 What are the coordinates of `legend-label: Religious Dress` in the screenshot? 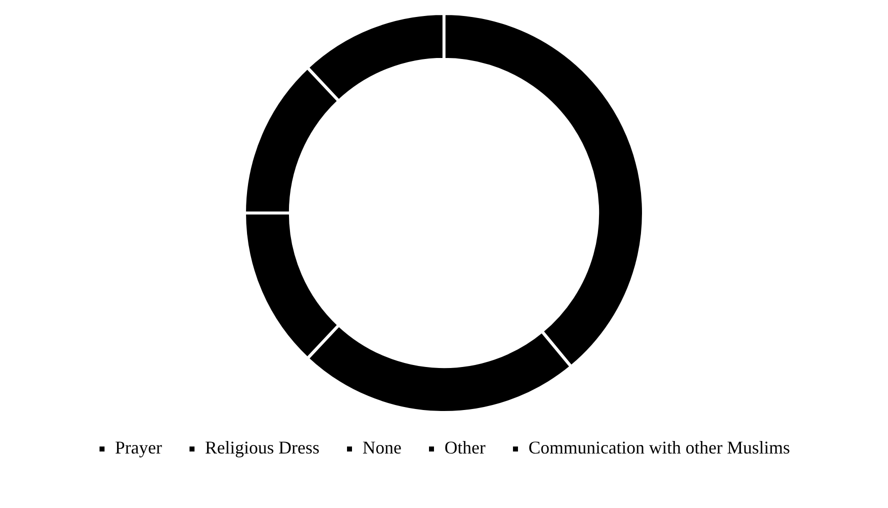 It's located at (262, 448).